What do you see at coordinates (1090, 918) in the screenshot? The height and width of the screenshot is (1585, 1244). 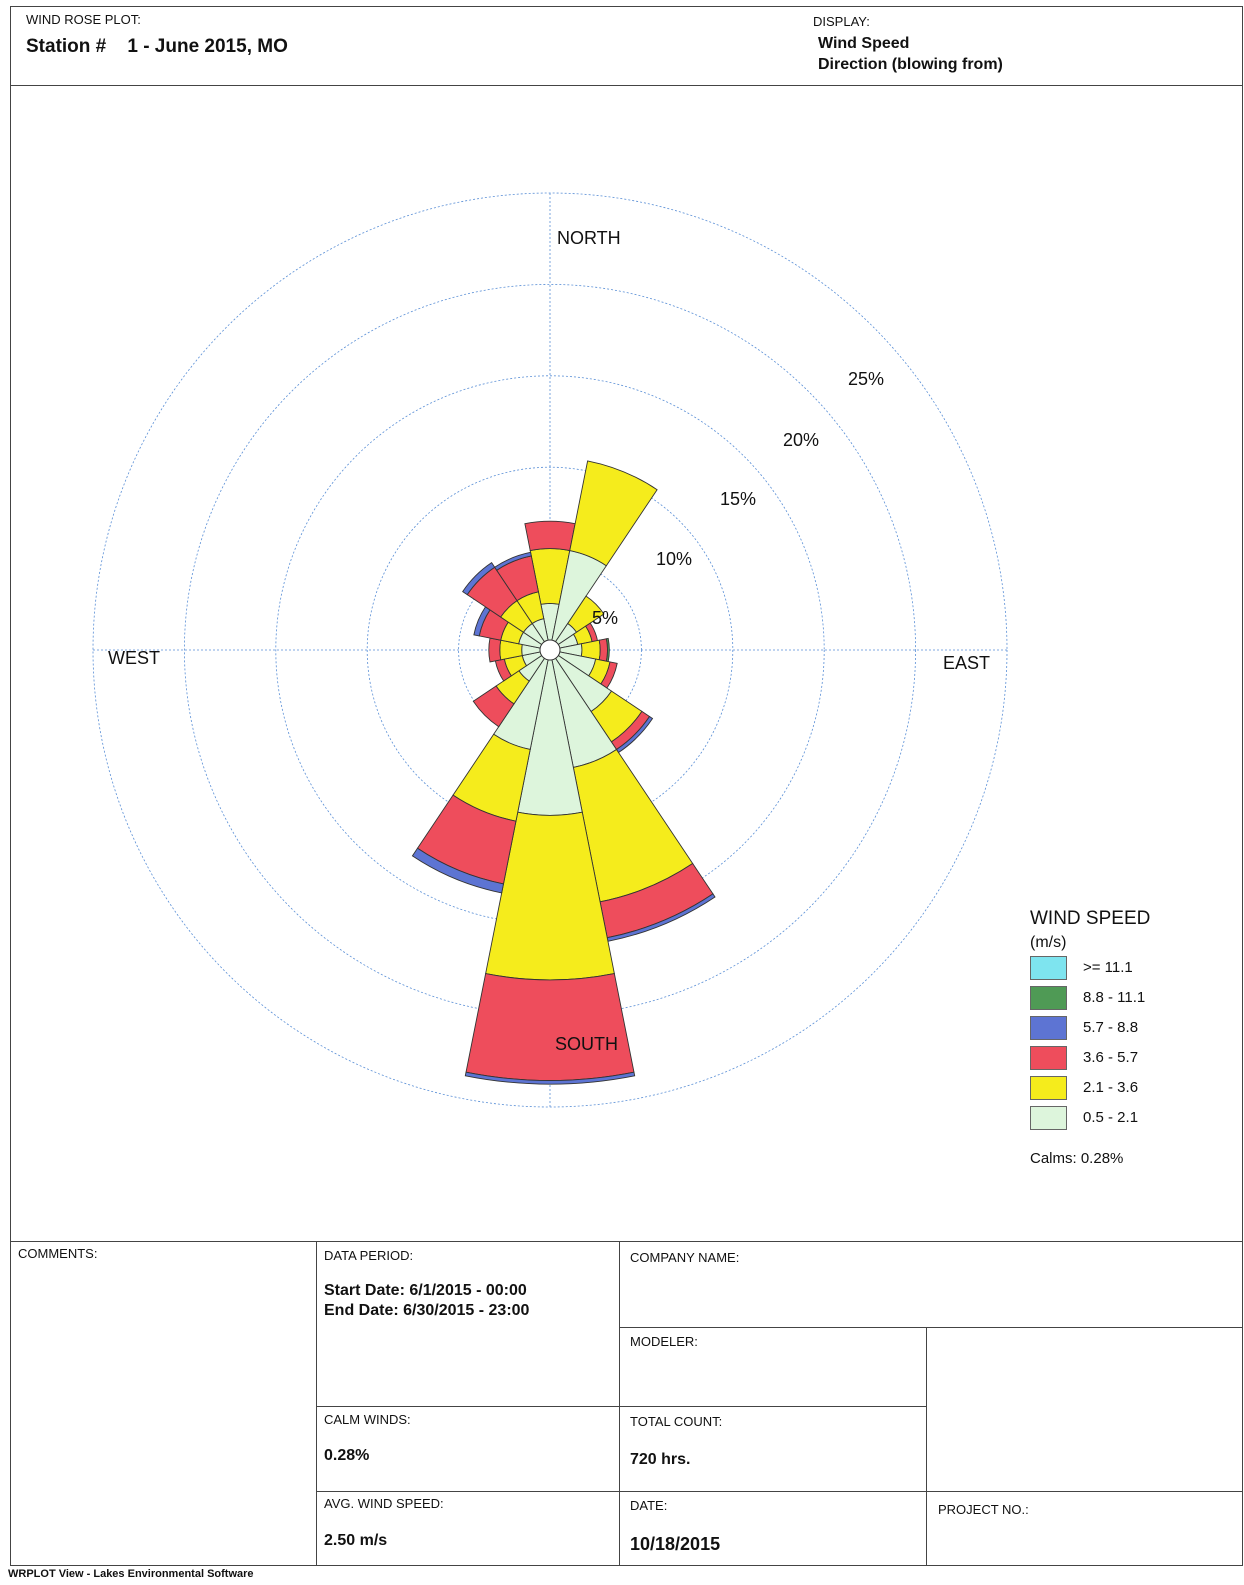 I see `legend-title: WIND SPEED` at bounding box center [1090, 918].